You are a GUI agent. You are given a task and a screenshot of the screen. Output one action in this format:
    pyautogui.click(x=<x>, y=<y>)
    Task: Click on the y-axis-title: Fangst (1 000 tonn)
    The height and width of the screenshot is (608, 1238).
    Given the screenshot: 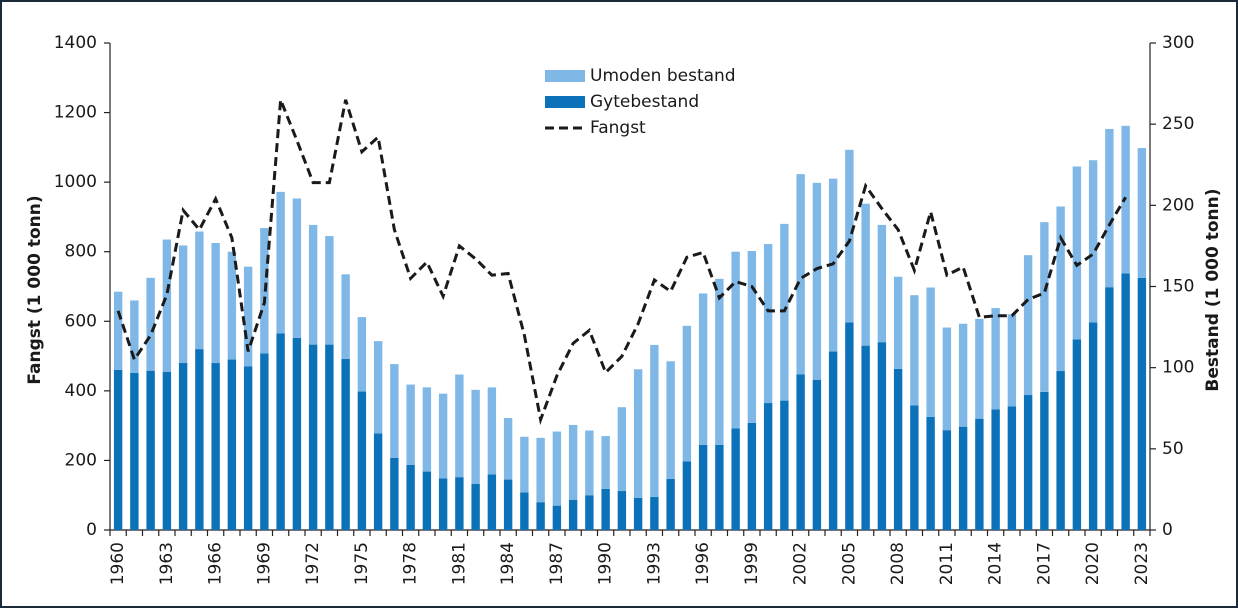 What is the action you would take?
    pyautogui.click(x=35, y=289)
    